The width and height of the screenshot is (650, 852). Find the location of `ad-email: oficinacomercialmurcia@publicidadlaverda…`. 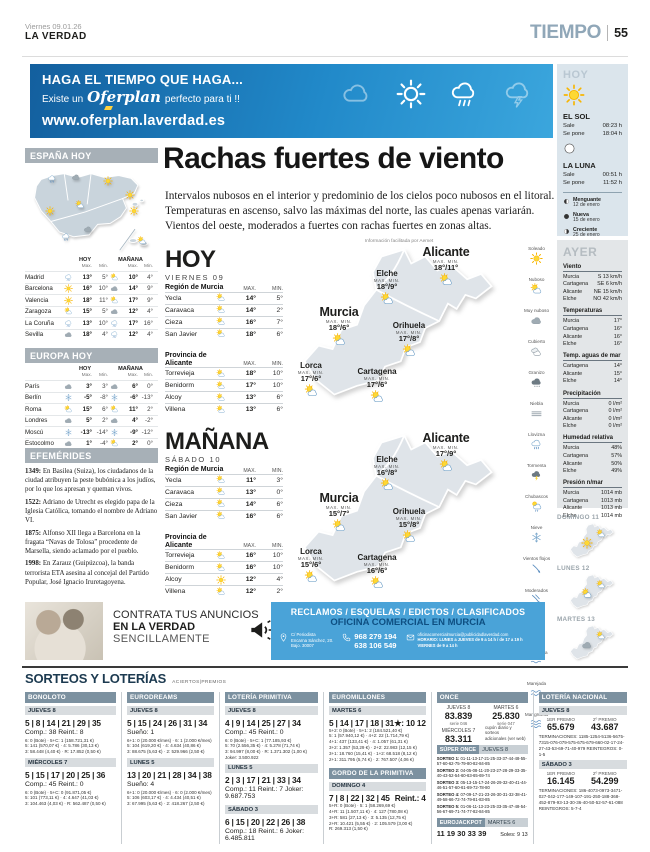

ad-email: oficinacomercialmurcia@publicidadlaverda… is located at coordinates (463, 634).